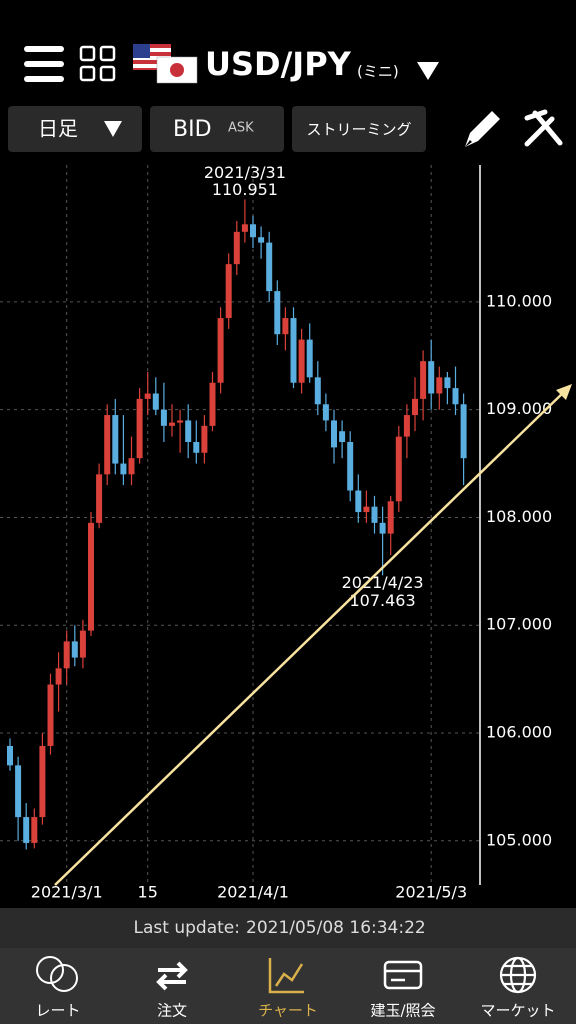  I want to click on streaming-button, so click(359, 129).